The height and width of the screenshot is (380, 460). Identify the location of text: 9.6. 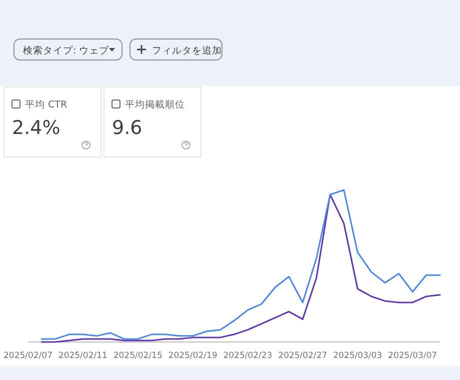
(127, 128).